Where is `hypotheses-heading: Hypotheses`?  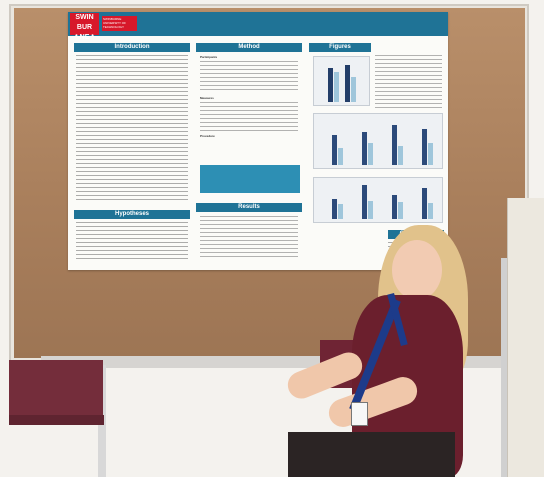 hypotheses-heading: Hypotheses is located at coordinates (132, 214).